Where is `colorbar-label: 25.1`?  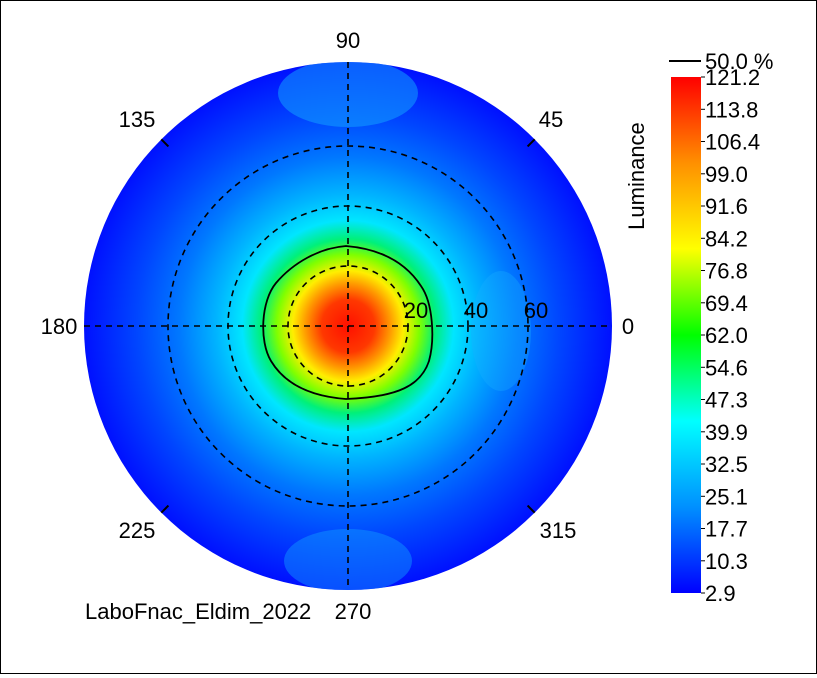
colorbar-label: 25.1 is located at coordinates (726, 496).